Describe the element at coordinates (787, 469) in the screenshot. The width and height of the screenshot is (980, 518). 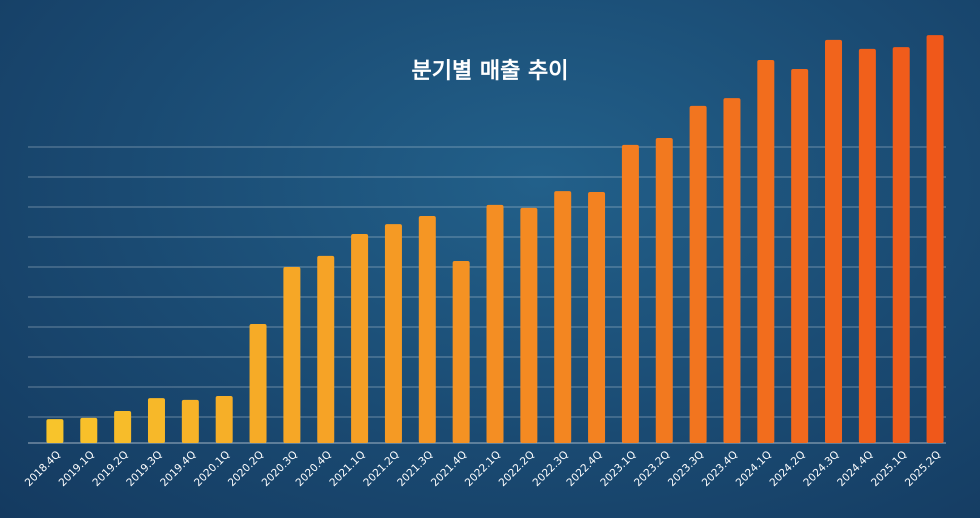
I see `x-tick-label: 2024.2Q` at that location.